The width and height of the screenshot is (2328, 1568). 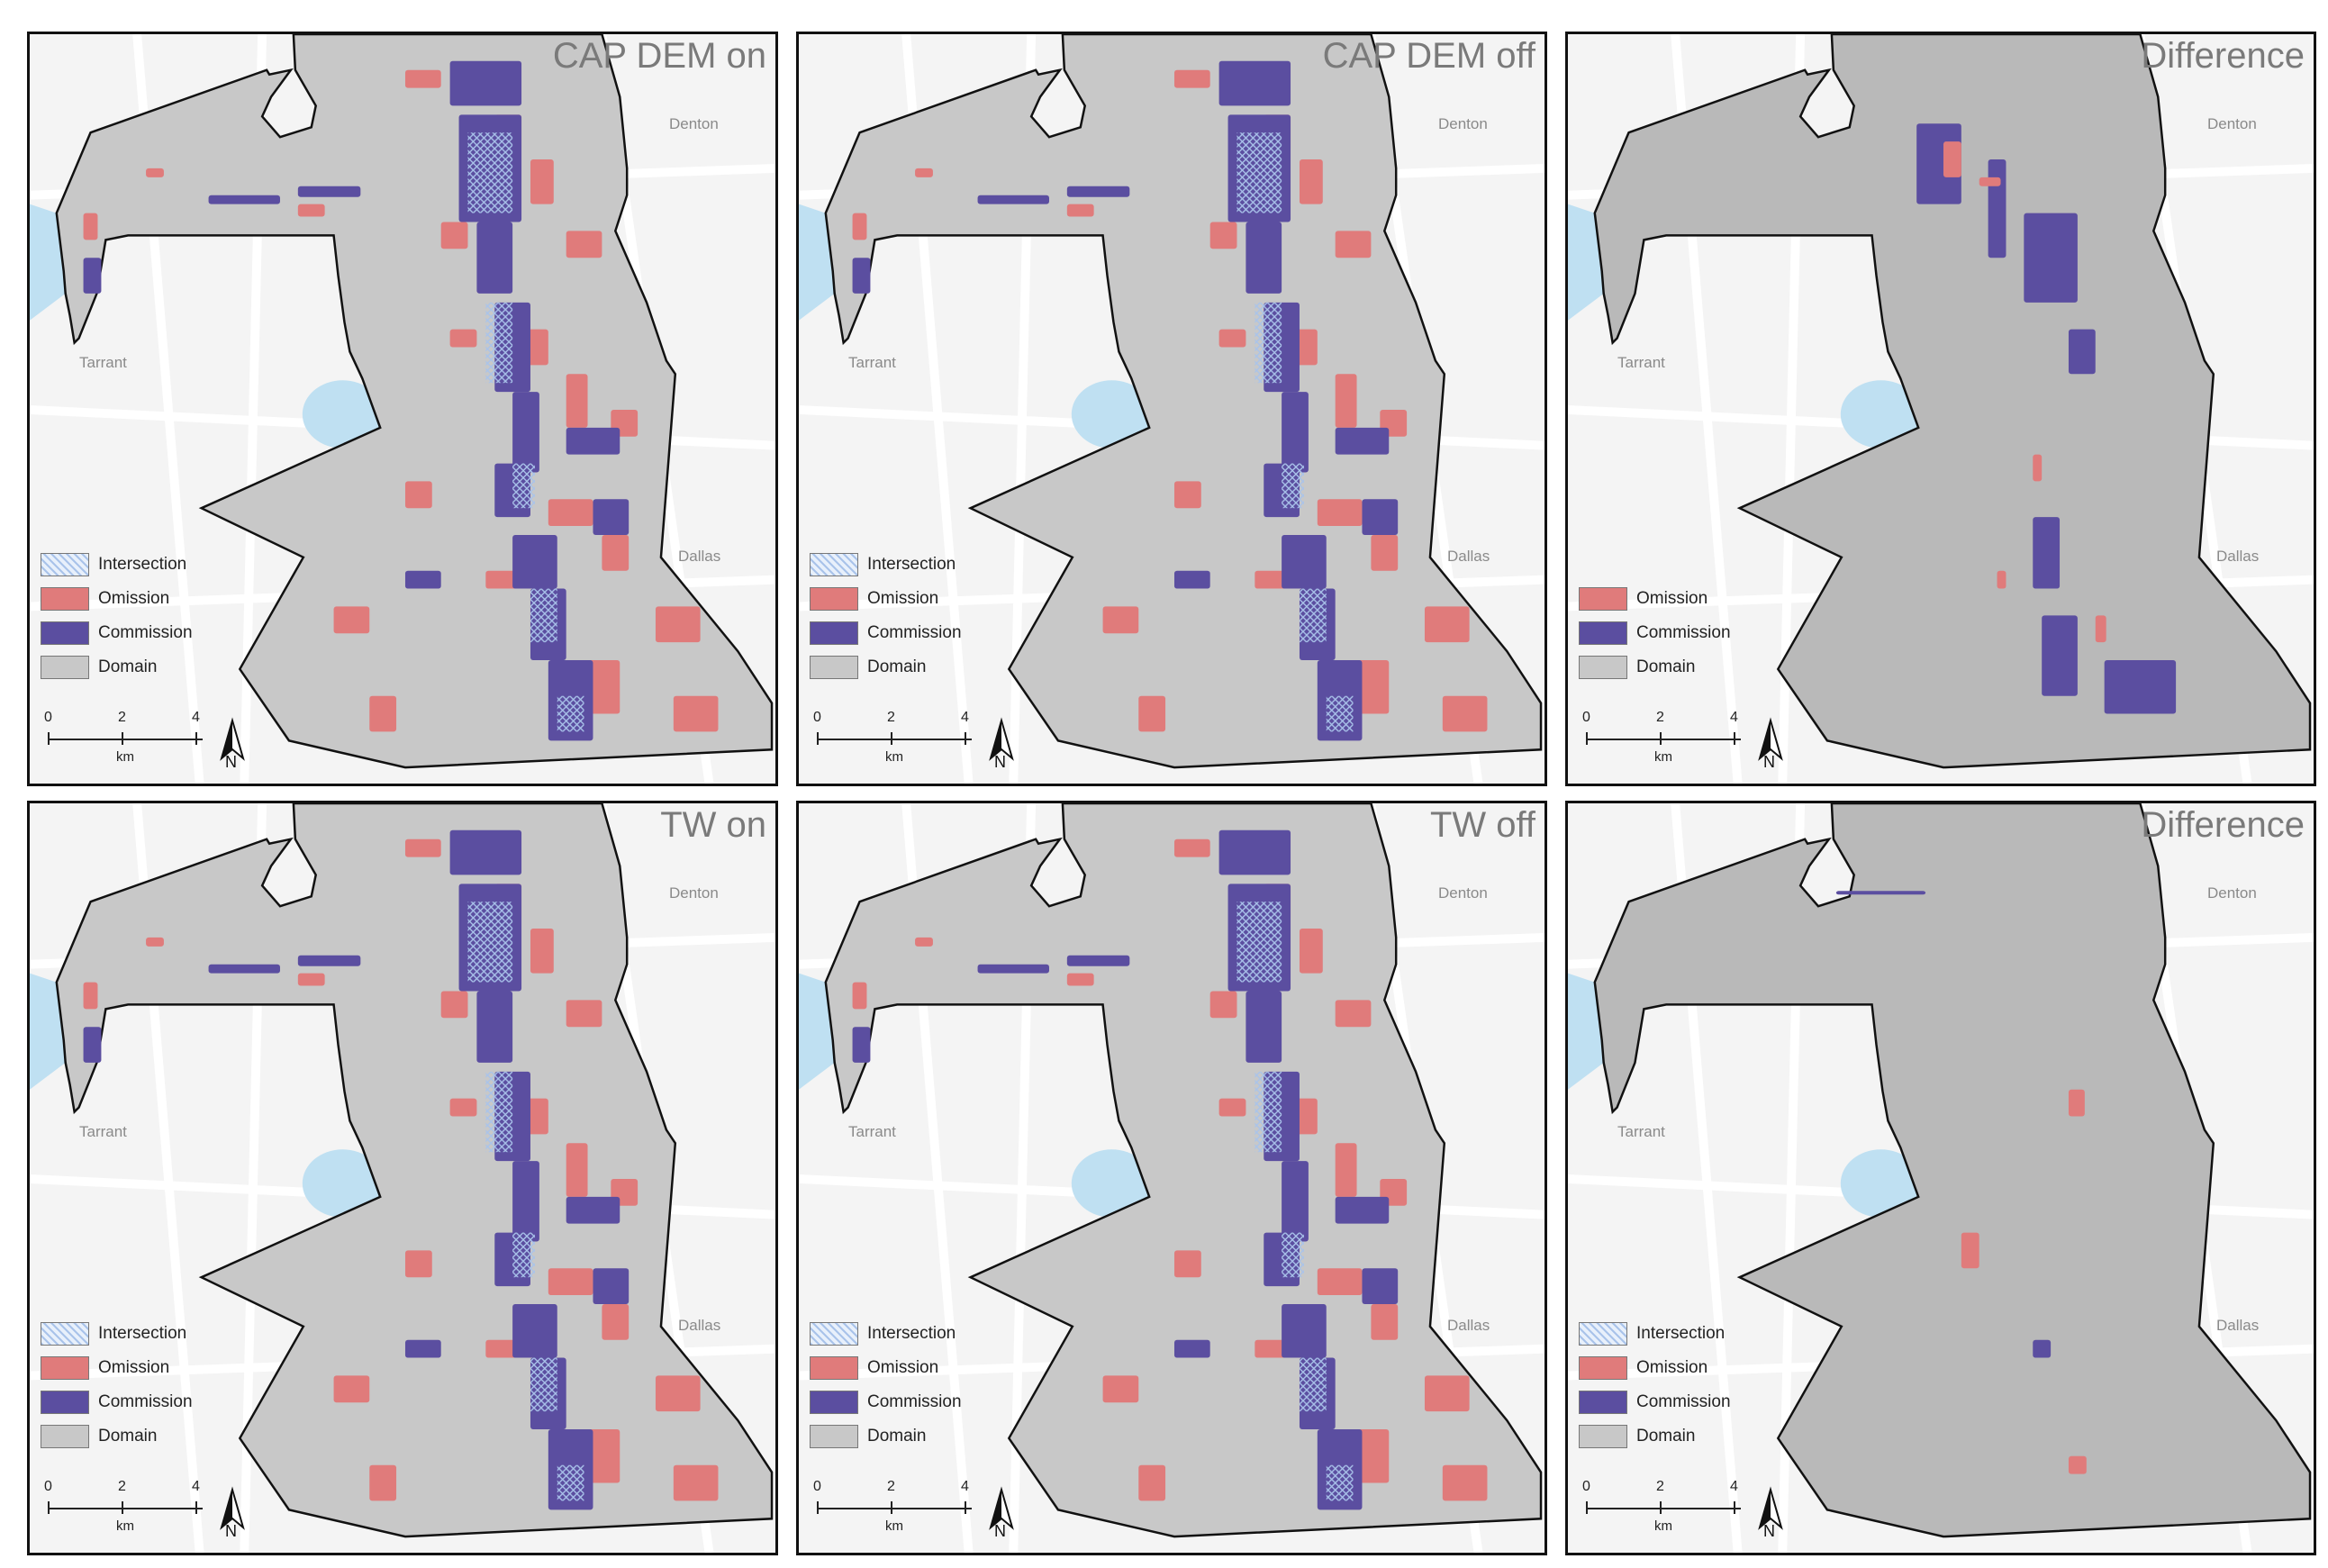 What do you see at coordinates (713, 825) in the screenshot?
I see `panel-title: TW on` at bounding box center [713, 825].